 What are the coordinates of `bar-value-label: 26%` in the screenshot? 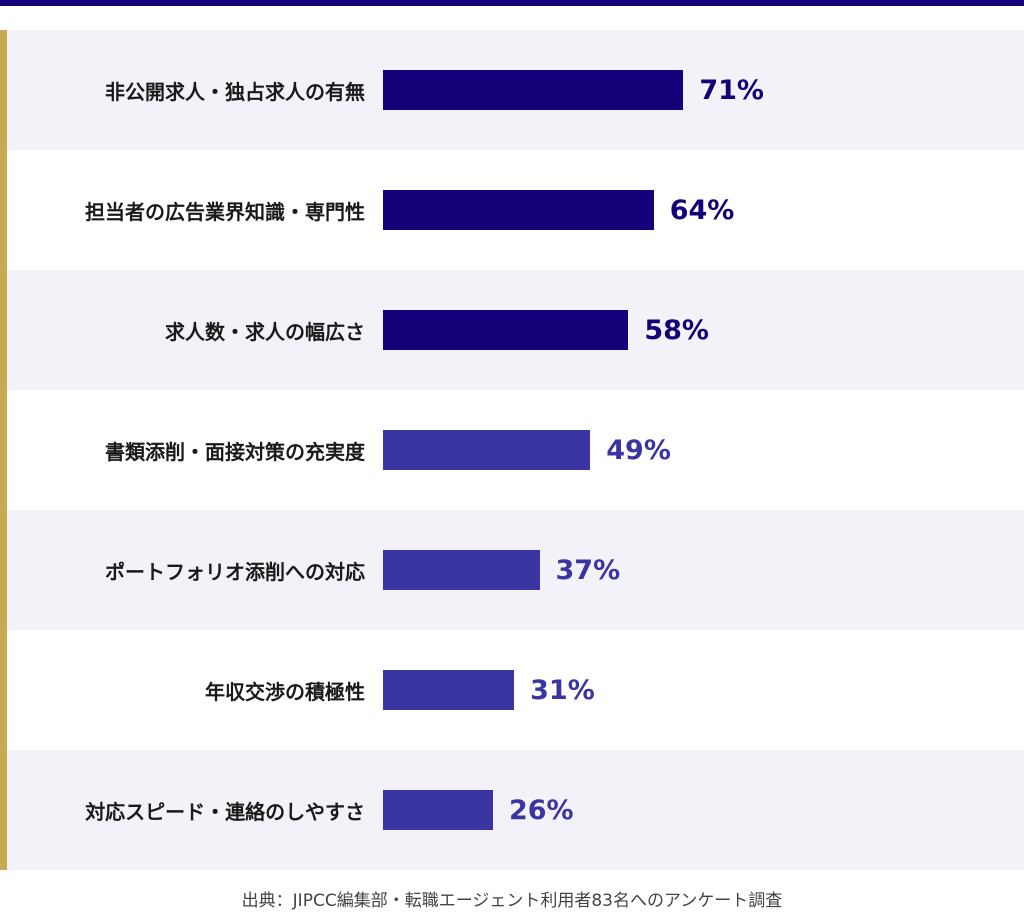 It's located at (541, 810).